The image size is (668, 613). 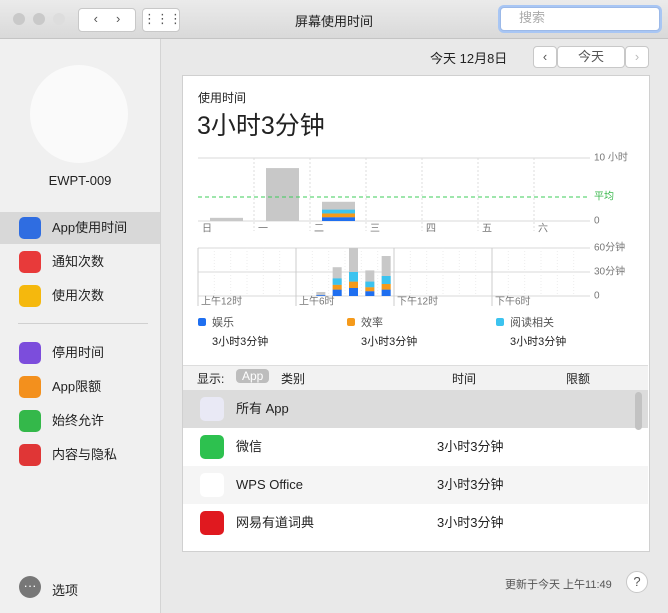 I want to click on search-field: 搜索, so click(x=580, y=19).